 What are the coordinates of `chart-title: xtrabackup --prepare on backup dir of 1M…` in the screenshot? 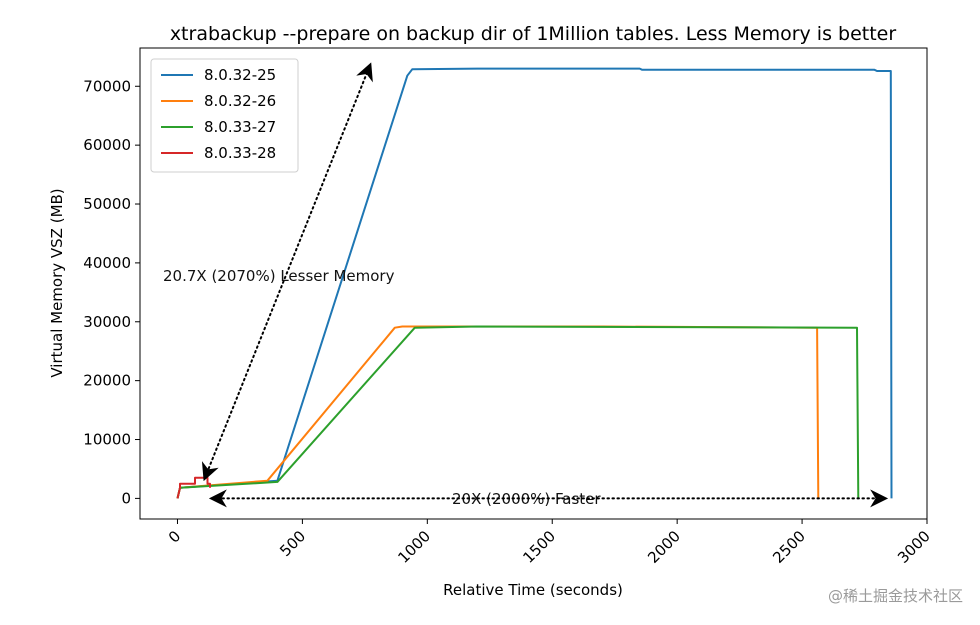 It's located at (533, 34).